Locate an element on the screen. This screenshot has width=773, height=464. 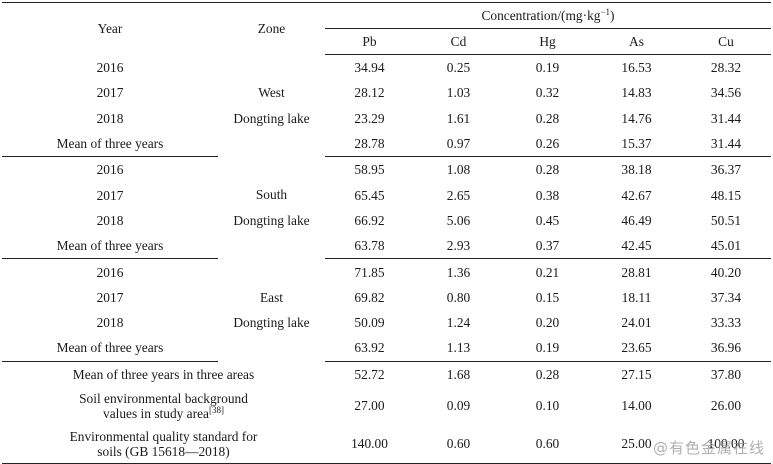
cell-value: 0.45 is located at coordinates (547, 220).